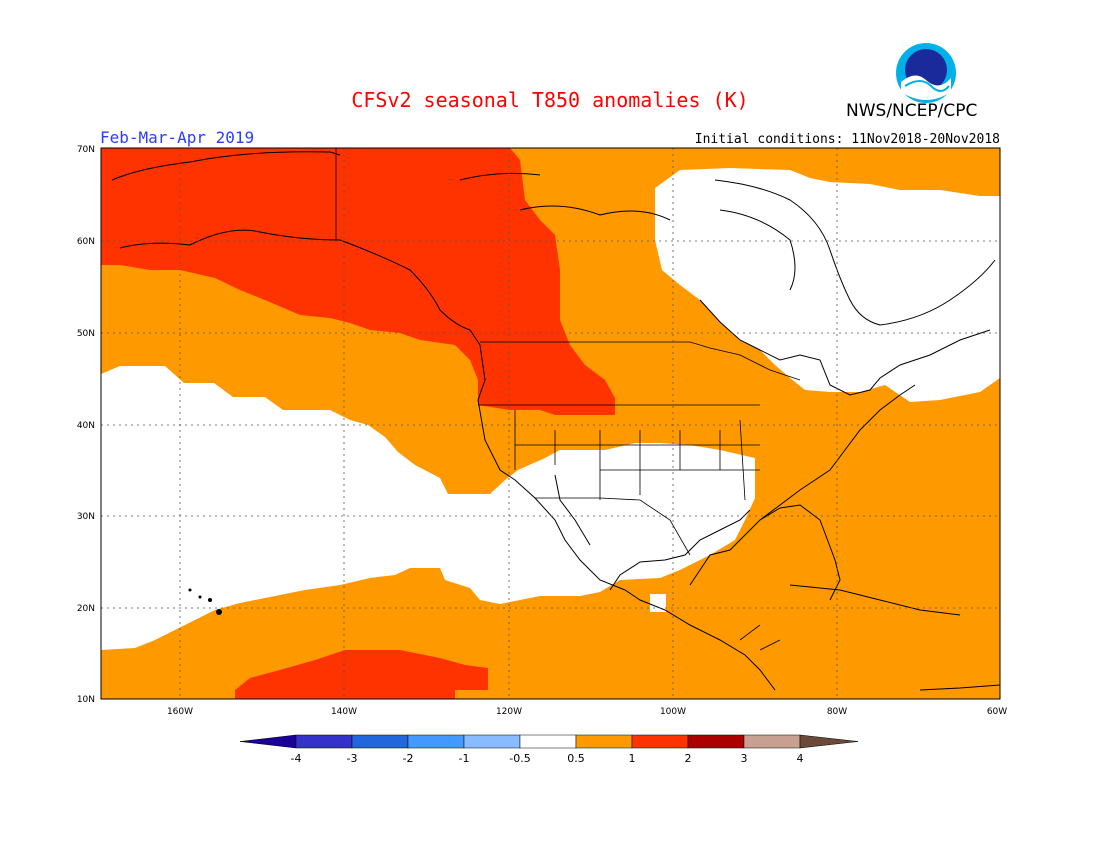 This screenshot has height=850, width=1100. Describe the element at coordinates (408, 758) in the screenshot. I see `colorbar-label: -2` at that location.